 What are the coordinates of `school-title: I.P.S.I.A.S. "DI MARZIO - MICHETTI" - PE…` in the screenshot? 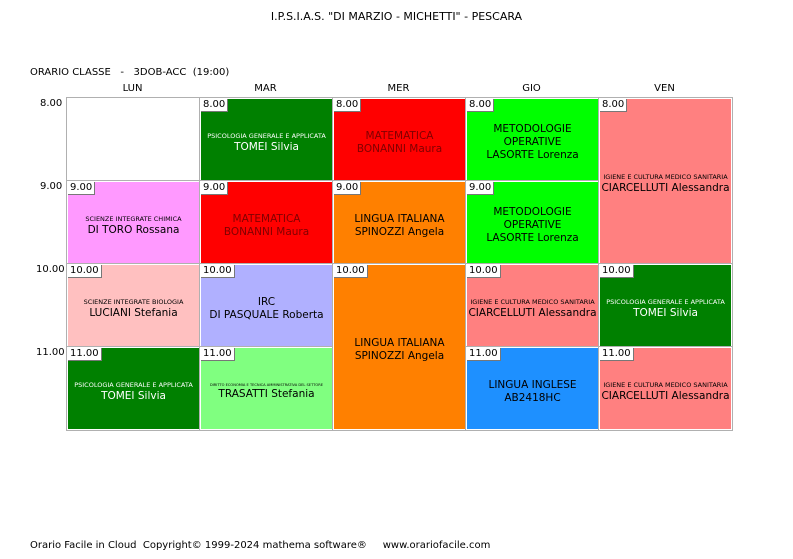 It's located at (396, 16).